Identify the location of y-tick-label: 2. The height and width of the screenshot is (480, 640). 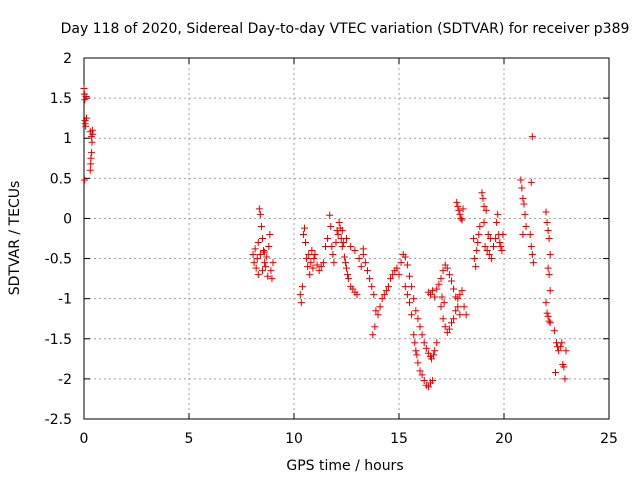
(67, 59).